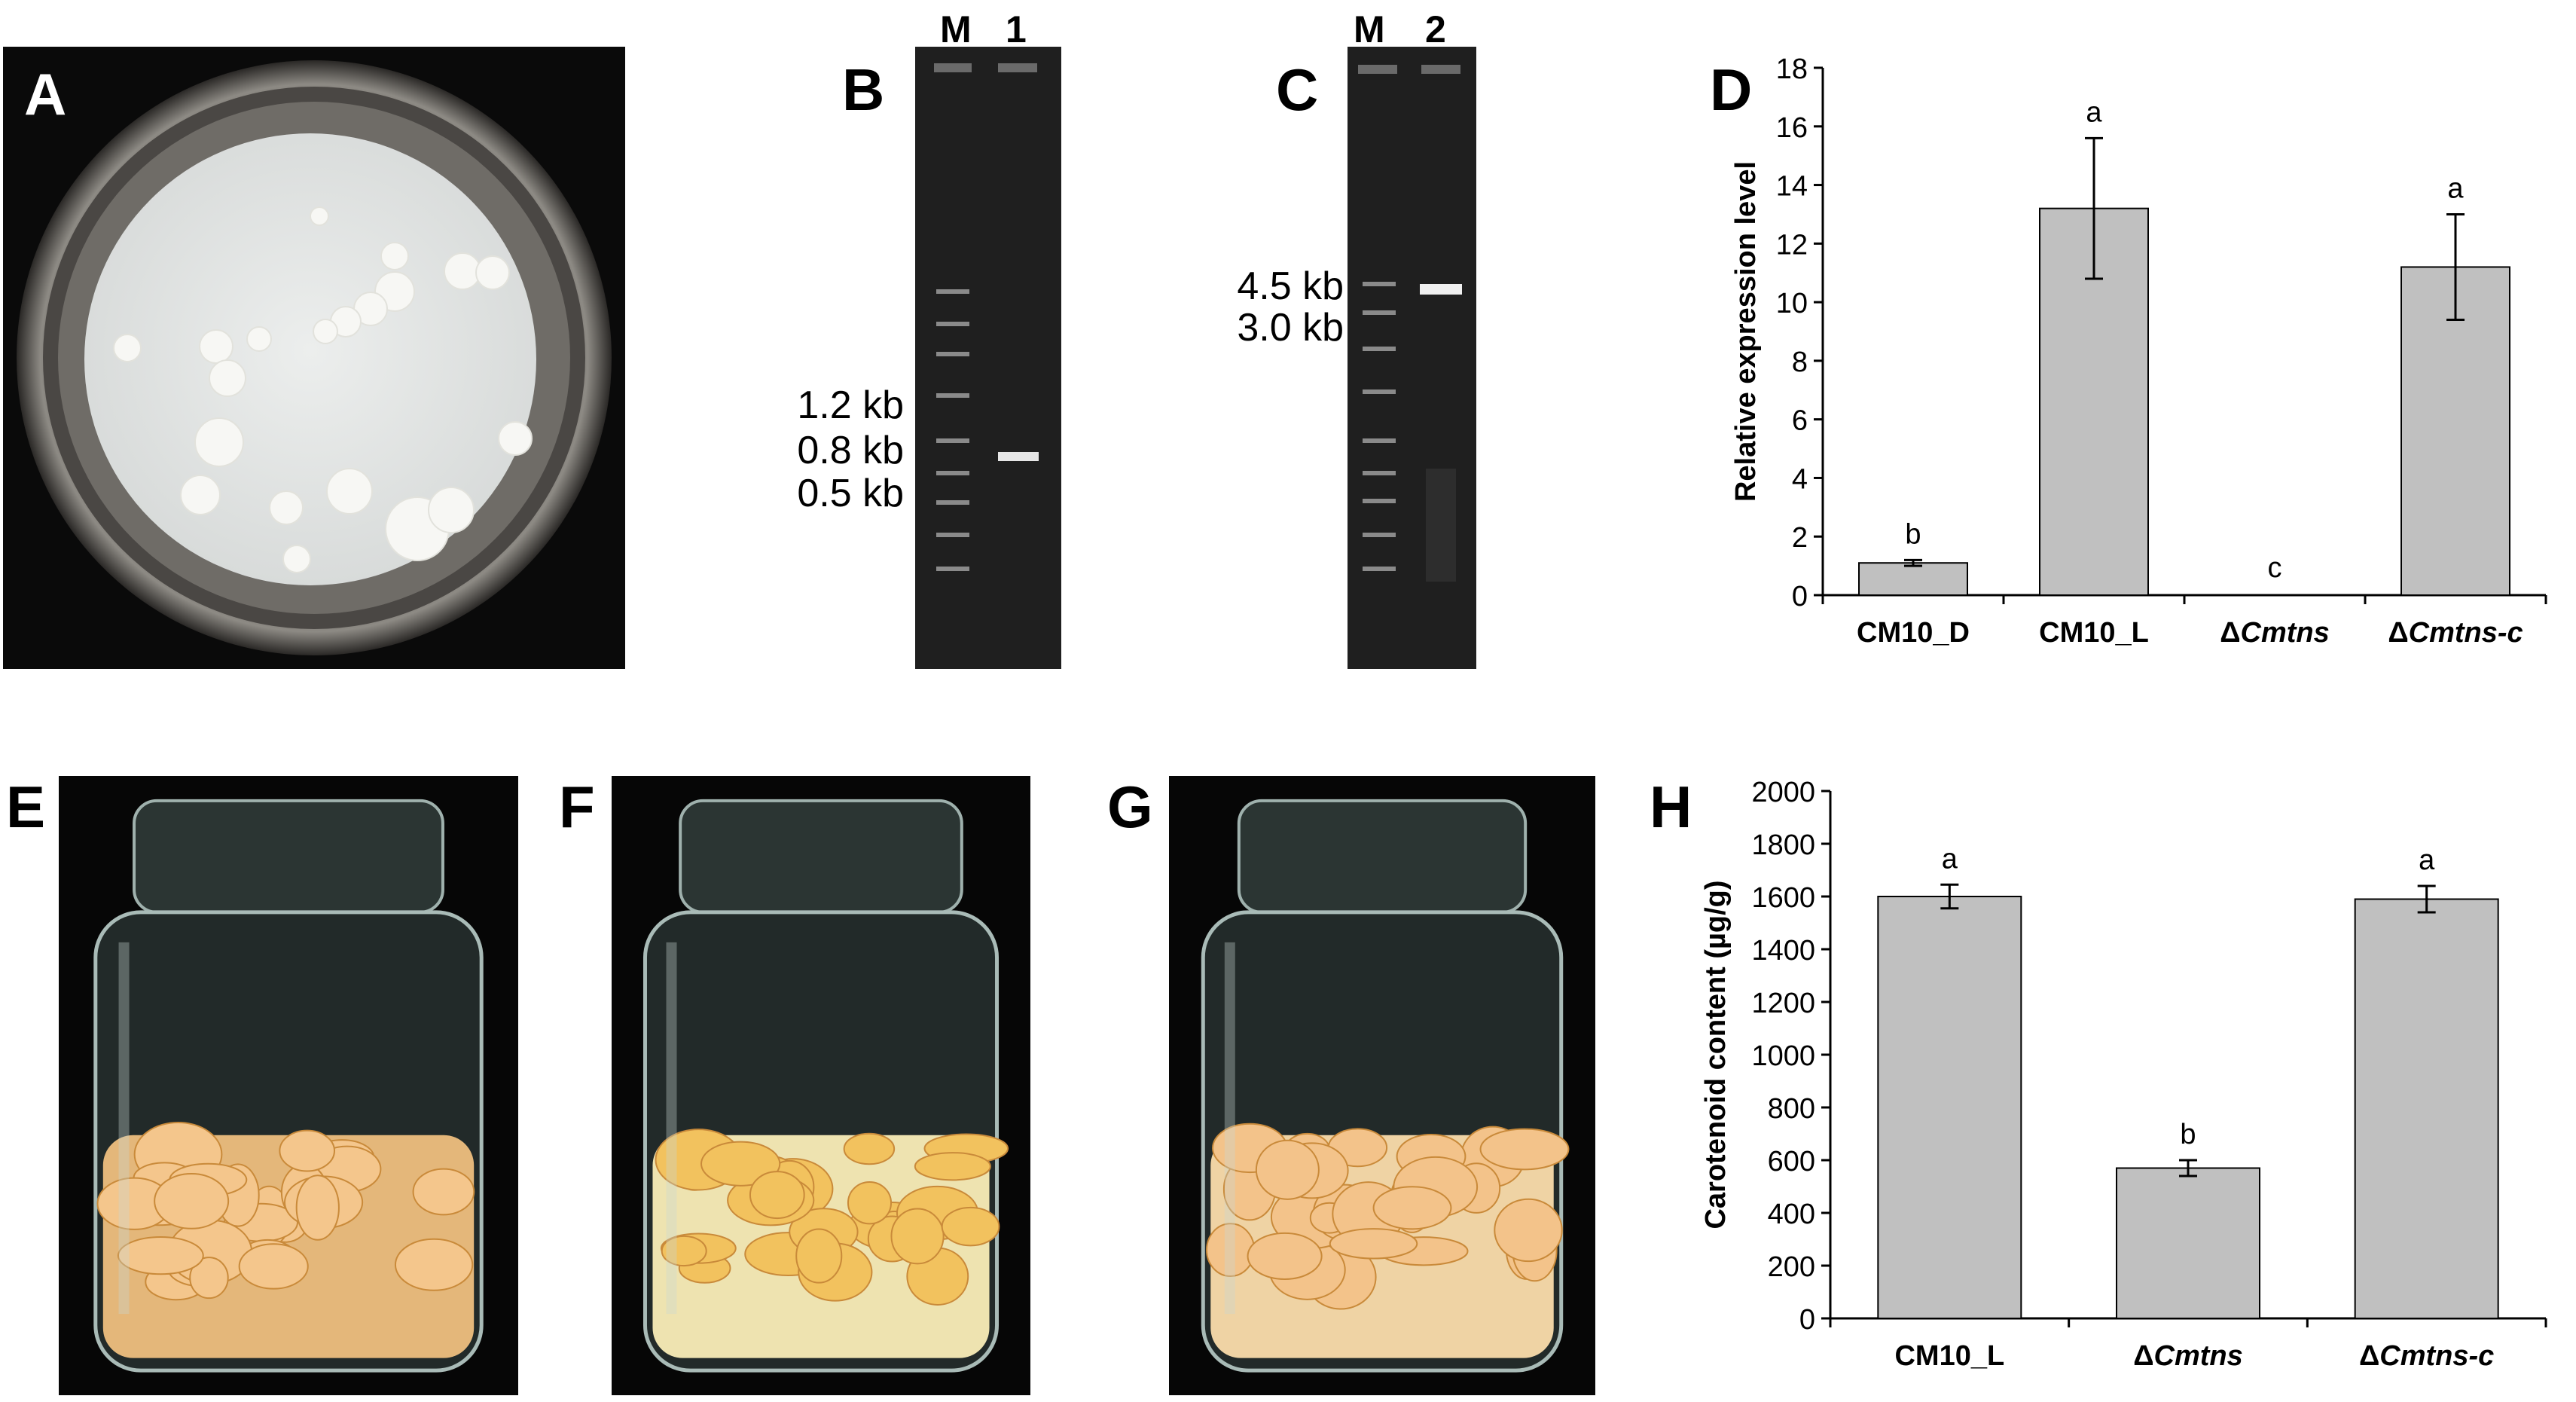  I want to click on jar-photo-e, so click(289, 1085).